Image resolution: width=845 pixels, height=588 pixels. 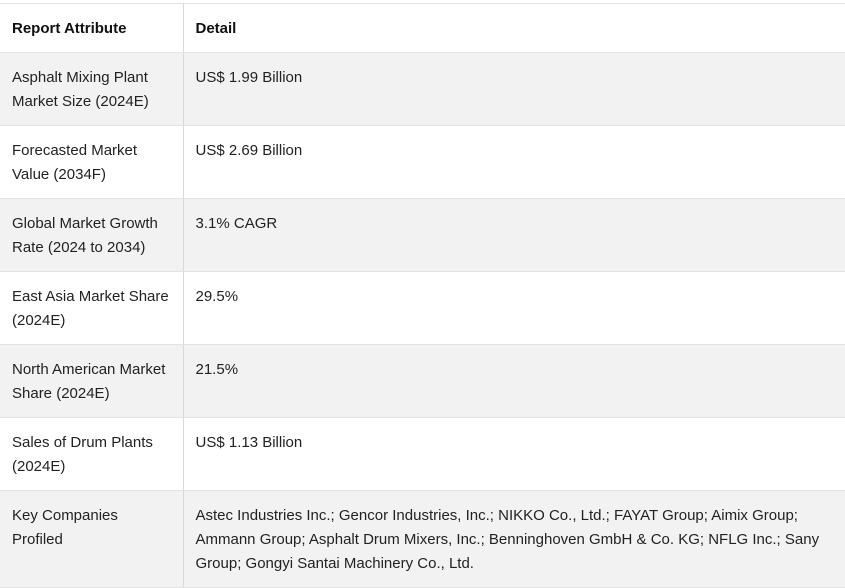 What do you see at coordinates (514, 235) in the screenshot?
I see `detail-cell: 3.1% CAGR` at bounding box center [514, 235].